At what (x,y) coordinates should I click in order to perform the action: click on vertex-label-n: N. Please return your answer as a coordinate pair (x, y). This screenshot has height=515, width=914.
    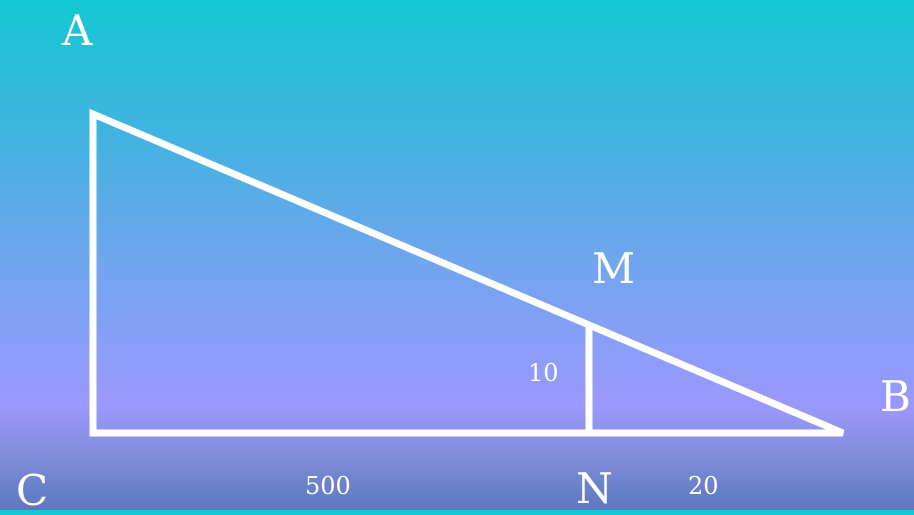
    Looking at the image, I should click on (594, 488).